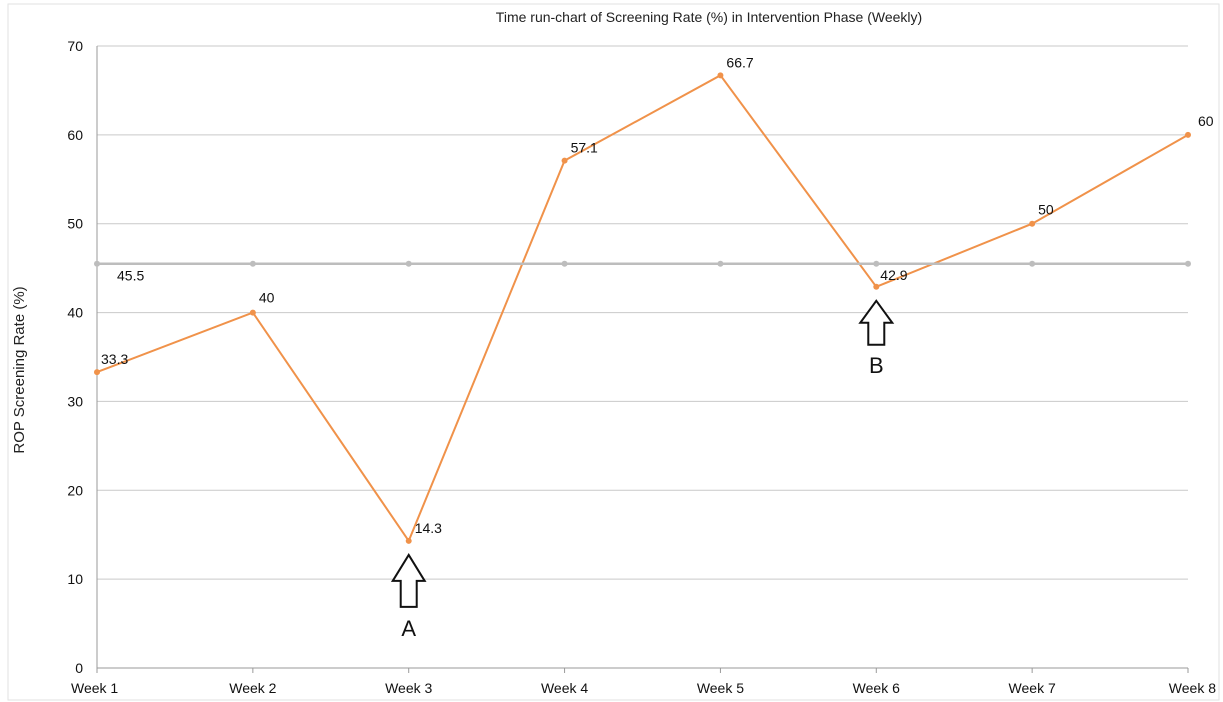  I want to click on data-label: 33.3, so click(114, 359).